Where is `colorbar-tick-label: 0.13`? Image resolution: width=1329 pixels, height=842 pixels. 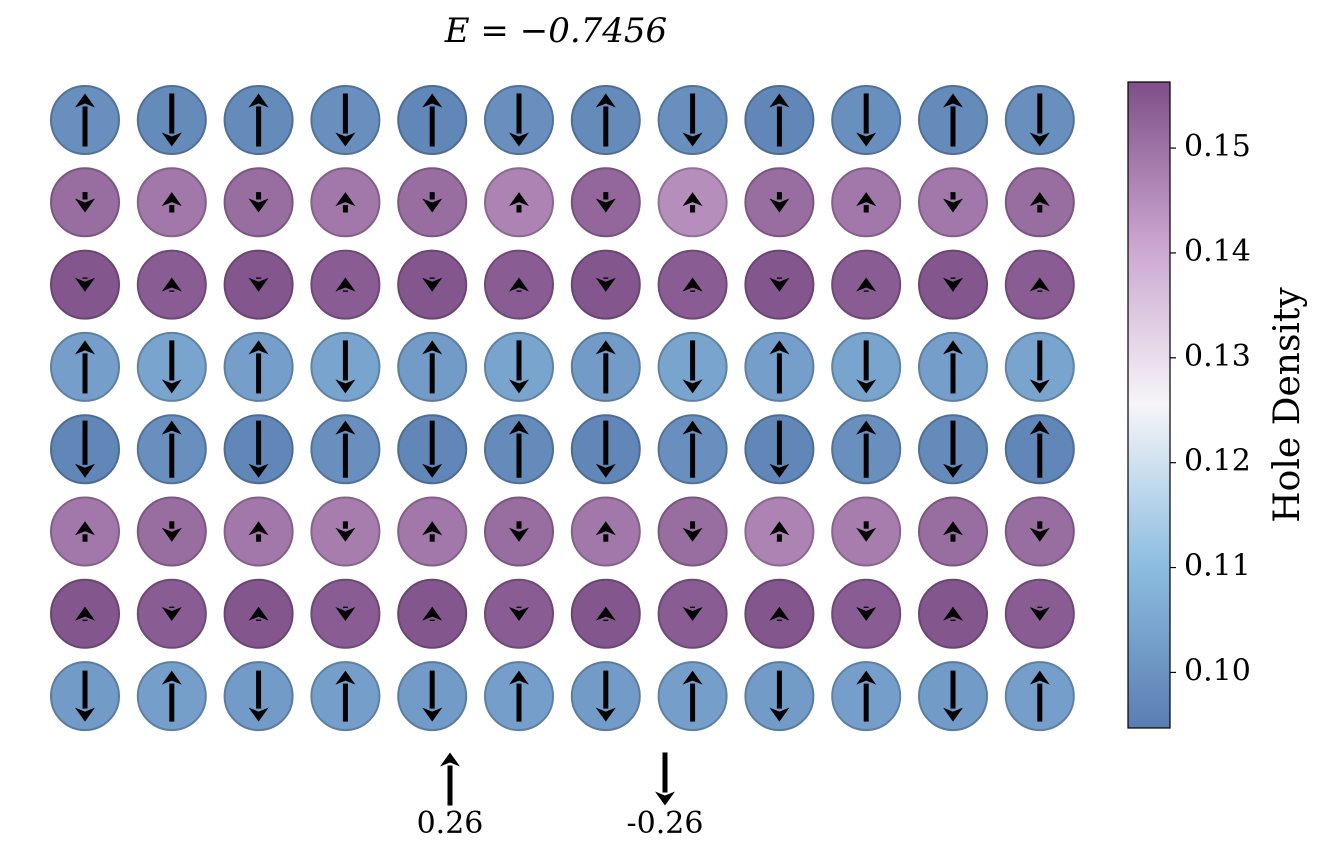 colorbar-tick-label: 0.13 is located at coordinates (1217, 356).